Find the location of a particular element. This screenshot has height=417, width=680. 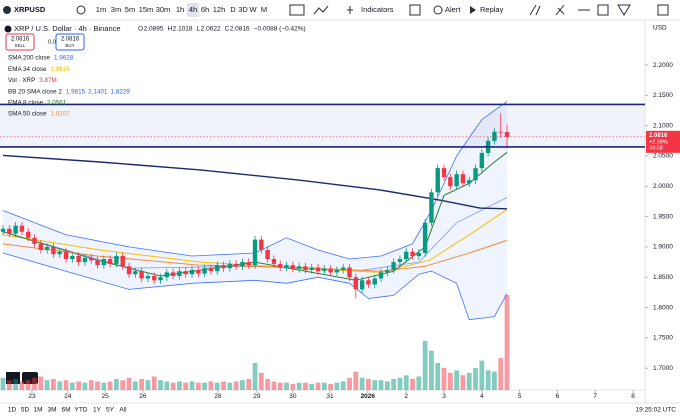

currency: USD is located at coordinates (660, 28).